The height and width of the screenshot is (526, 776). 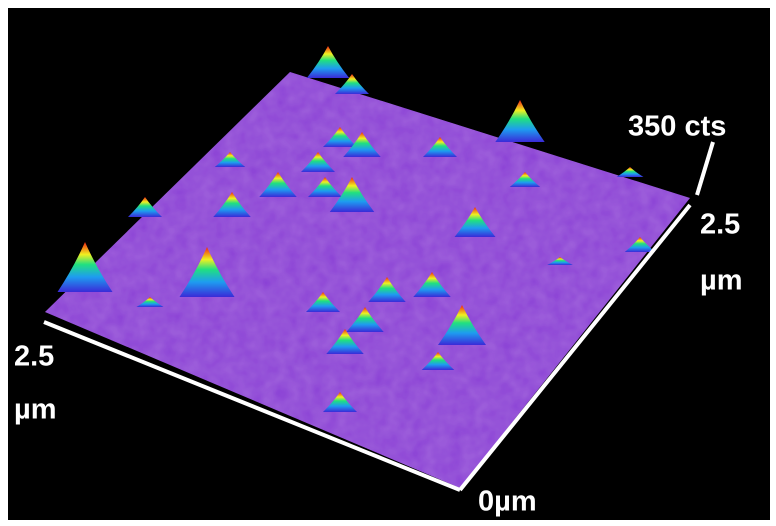 I want to click on x-axis-label: 2.5, so click(x=34, y=357).